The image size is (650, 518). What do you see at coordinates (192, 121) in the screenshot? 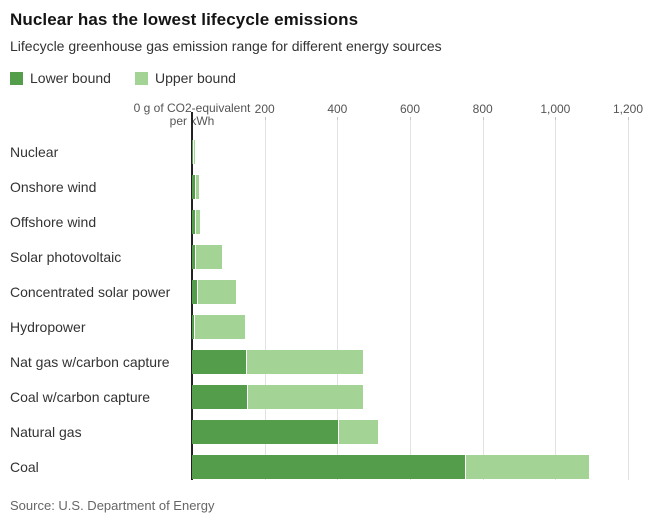
I see `x-axis-unit-line2: per kWh` at bounding box center [192, 121].